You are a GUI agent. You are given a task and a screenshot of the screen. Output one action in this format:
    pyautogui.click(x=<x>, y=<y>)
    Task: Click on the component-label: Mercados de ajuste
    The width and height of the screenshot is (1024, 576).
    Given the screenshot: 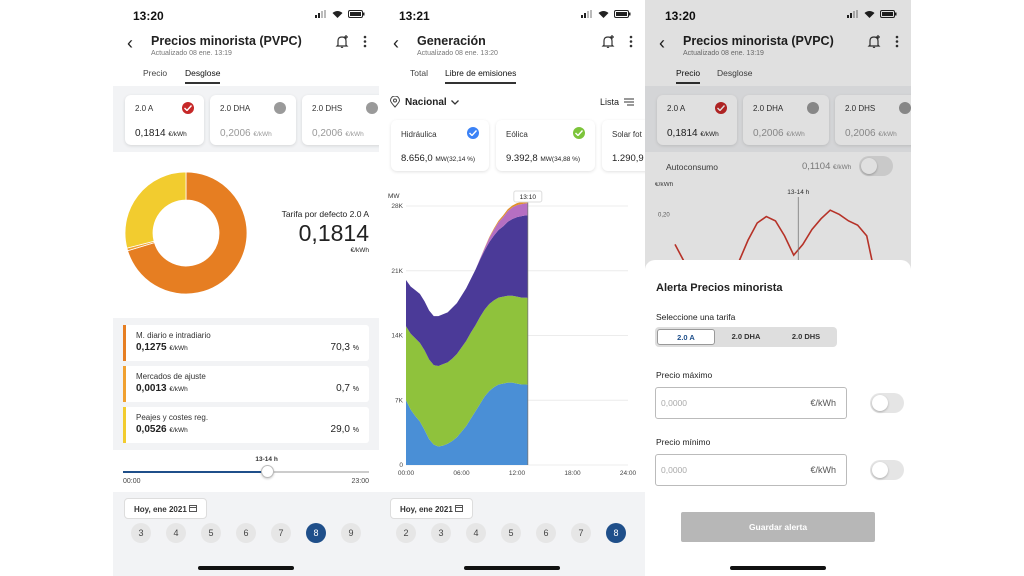 What is the action you would take?
    pyautogui.click(x=171, y=376)
    